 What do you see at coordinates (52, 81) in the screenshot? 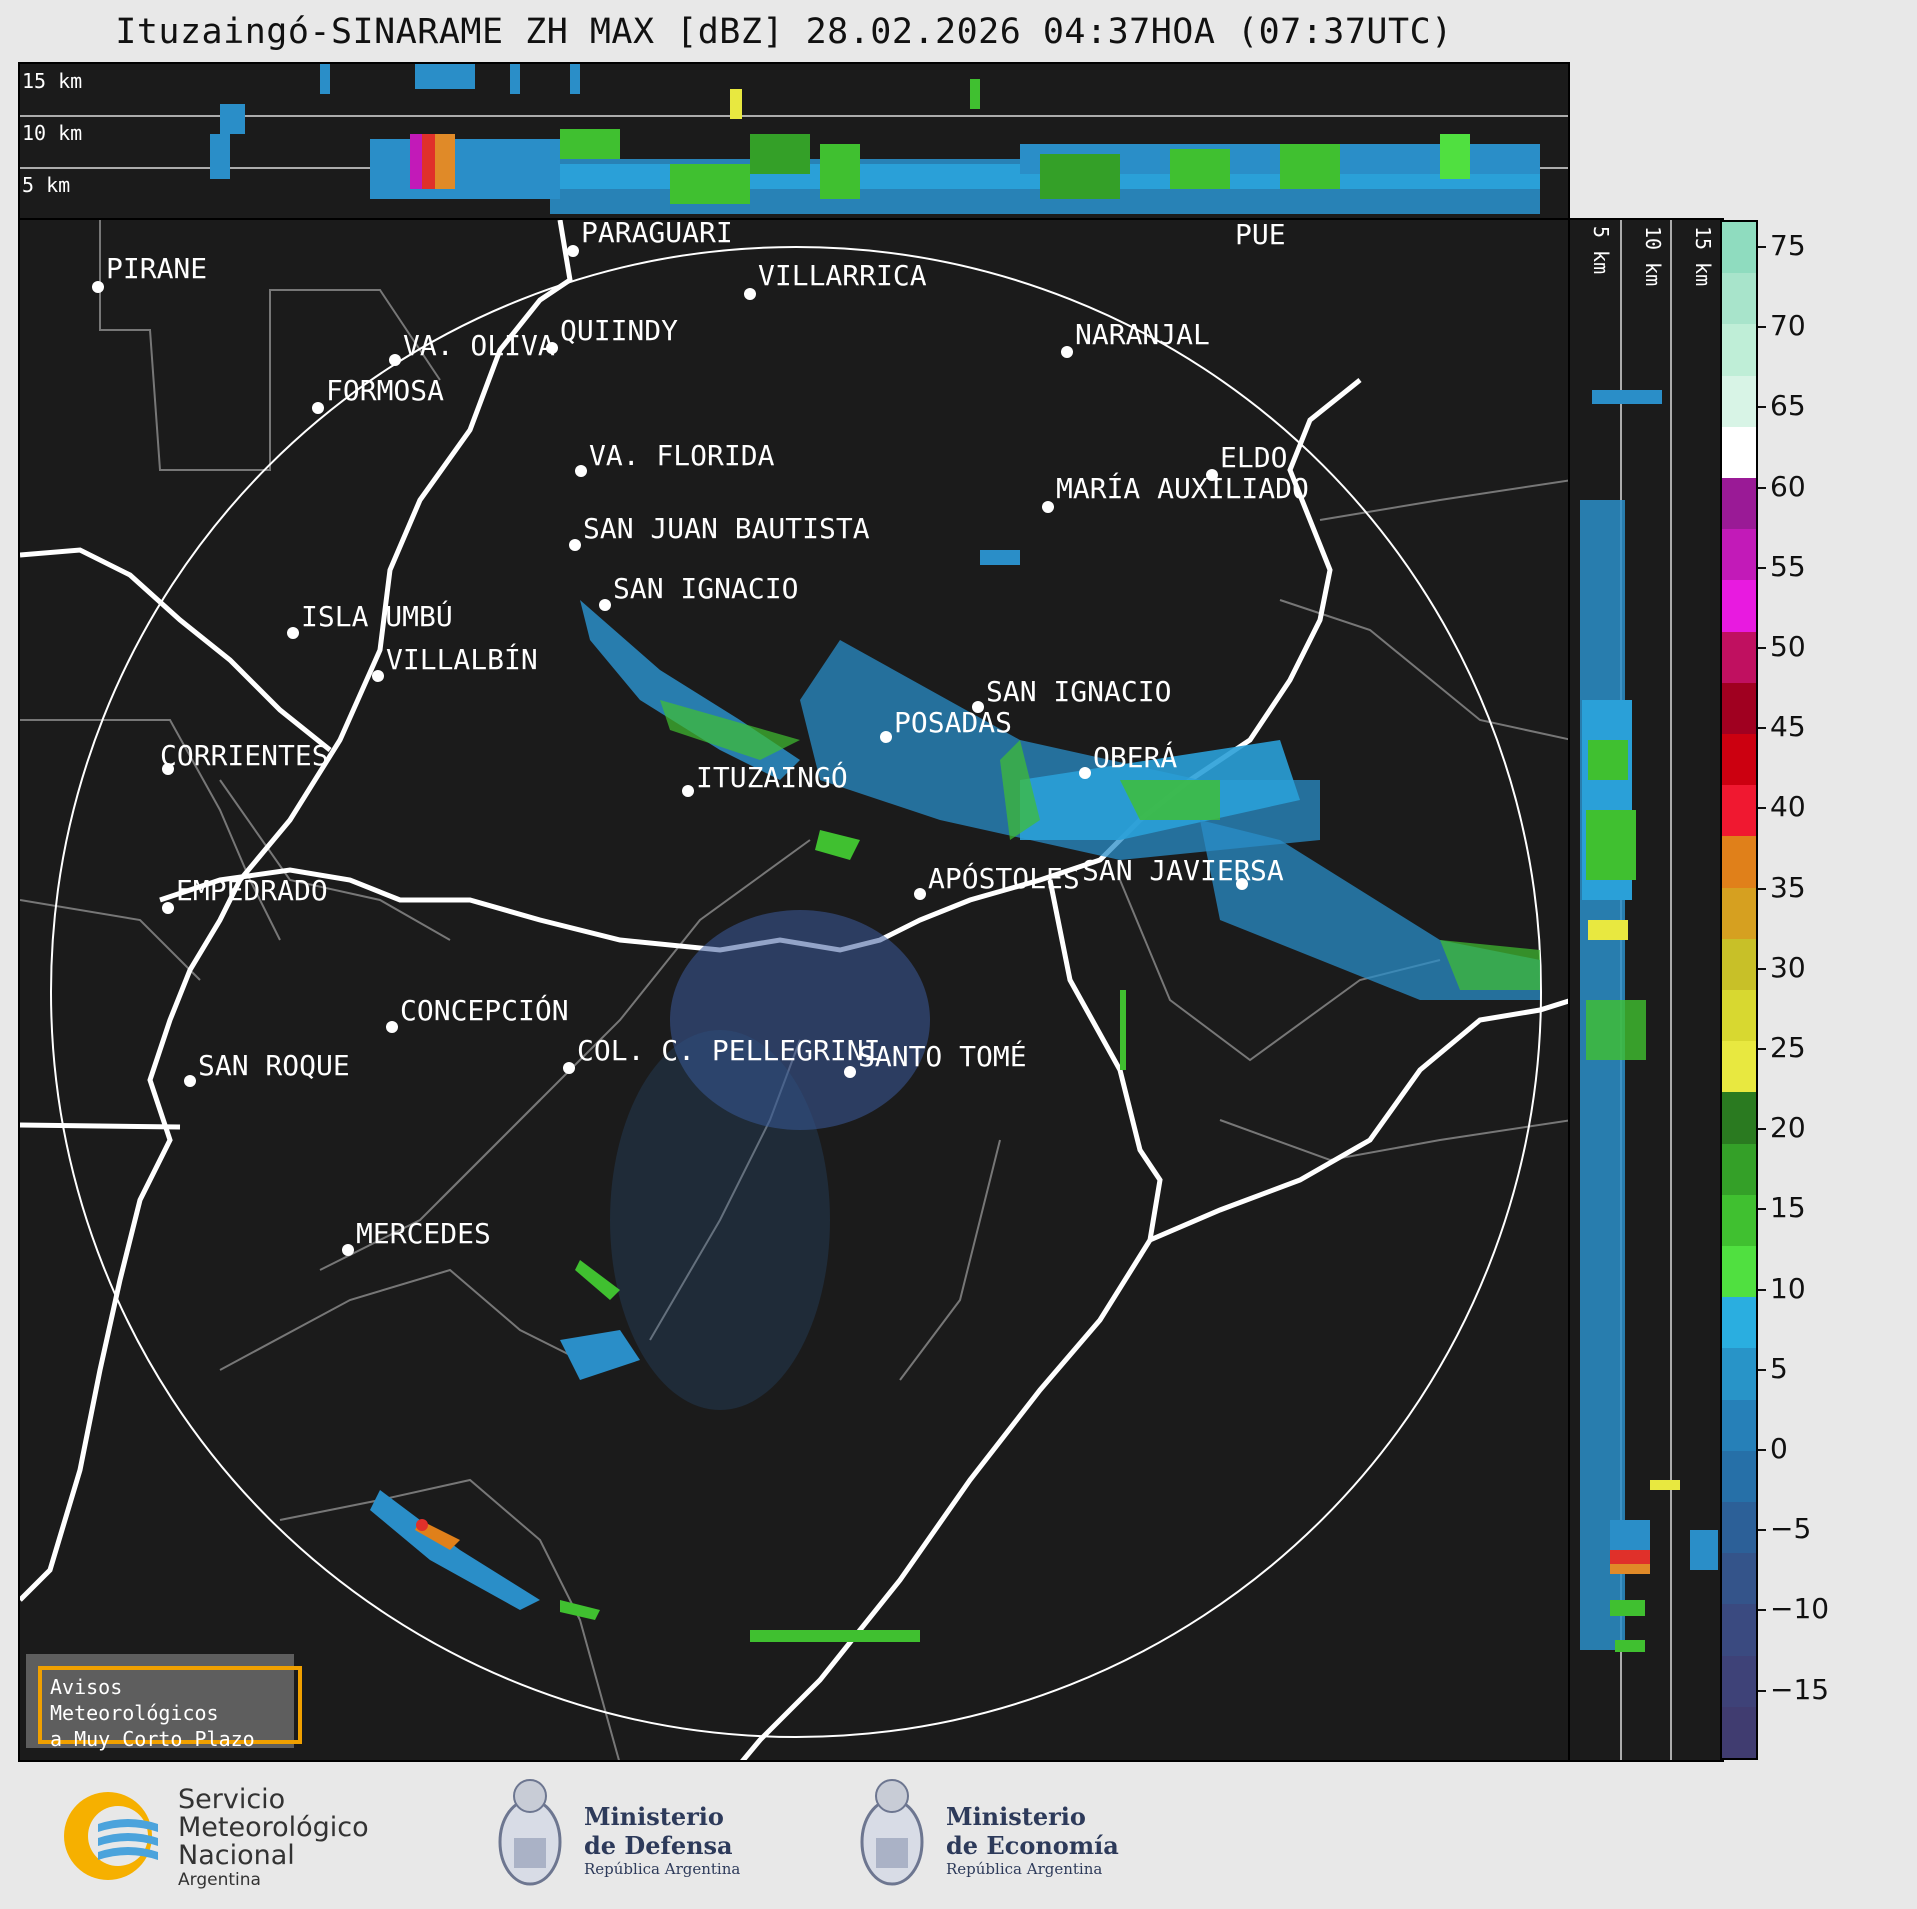
I see `height-label-15km: 15 km` at bounding box center [52, 81].